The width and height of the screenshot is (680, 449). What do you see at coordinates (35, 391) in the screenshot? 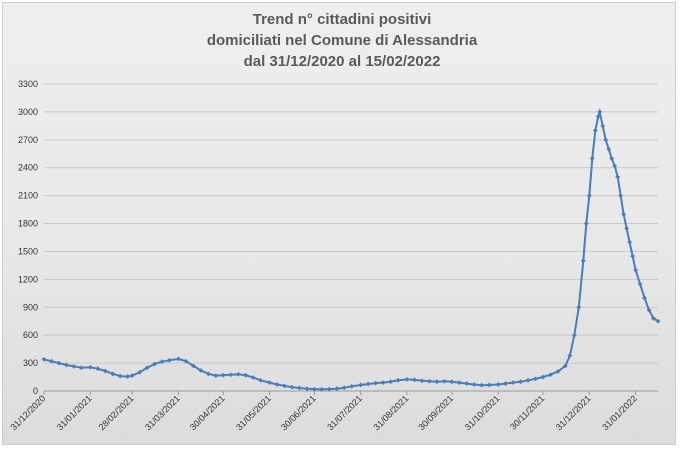
I see `y-tick-label: 0` at bounding box center [35, 391].